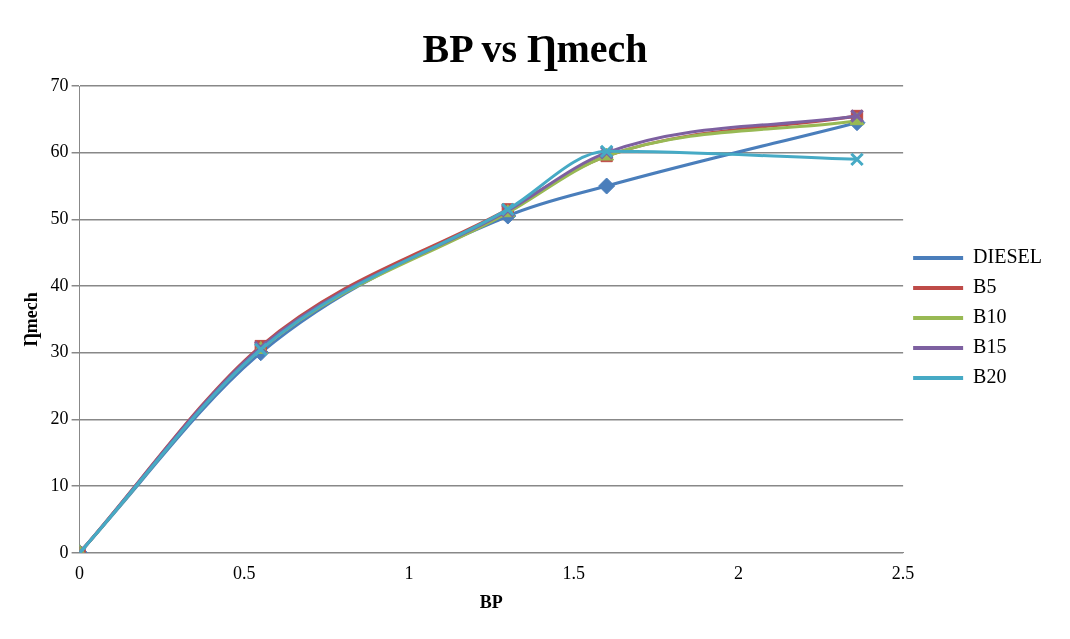 Image resolution: width=1070 pixels, height=639 pixels. Describe the element at coordinates (244, 573) in the screenshot. I see `x-tick-label: 0.5` at that location.